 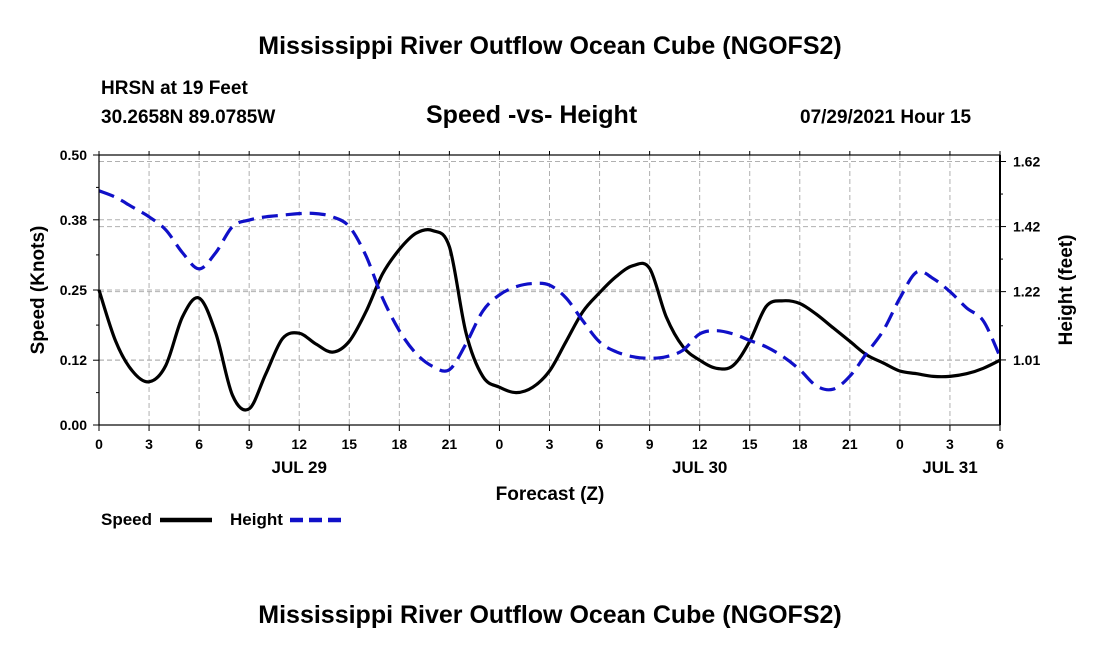 What do you see at coordinates (532, 115) in the screenshot?
I see `chart-subtitle: Speed -vs- Height` at bounding box center [532, 115].